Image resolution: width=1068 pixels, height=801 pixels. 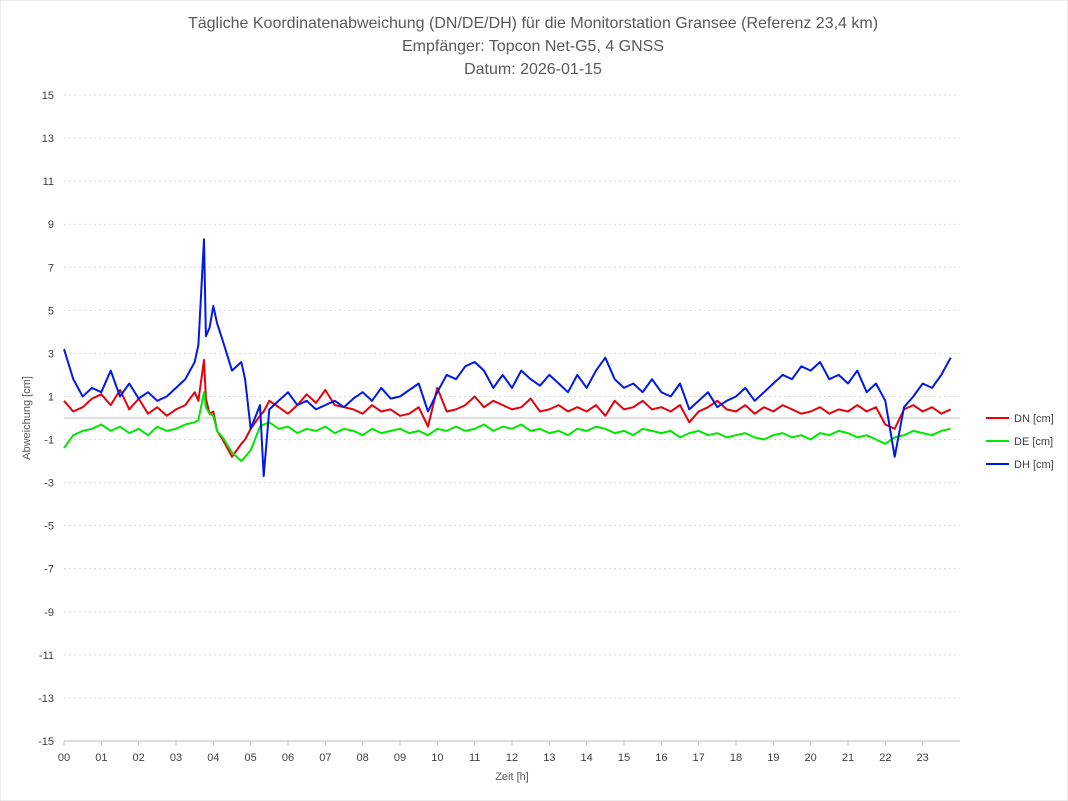 What do you see at coordinates (46, 419) in the screenshot?
I see `y-axis-ticks: 15 13 11 9 7 5 3 1 -1 -3 -5 -7 -9 -11 -13 -15` at bounding box center [46, 419].